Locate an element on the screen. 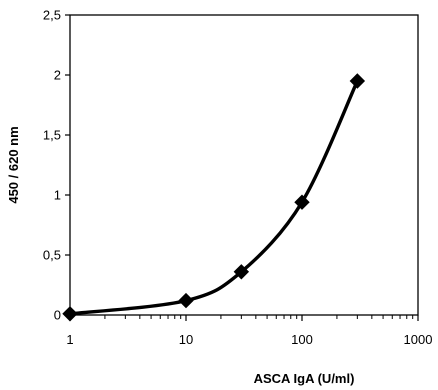 The image size is (438, 390). x-tick-label: 1000 is located at coordinates (418, 339).